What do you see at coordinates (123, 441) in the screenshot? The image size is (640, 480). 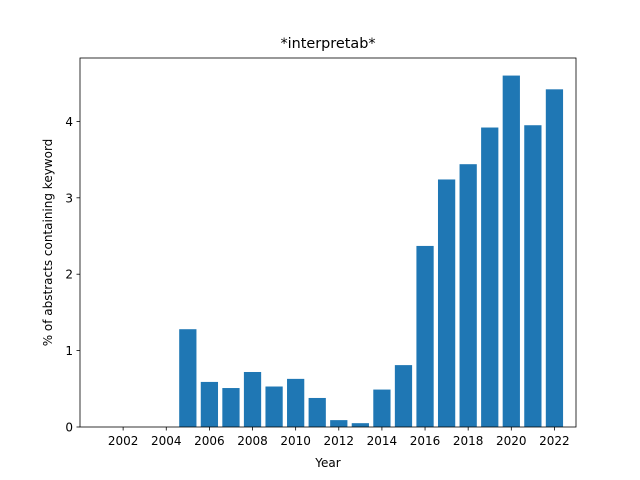 I see `x-tick-label: 2002` at bounding box center [123, 441].